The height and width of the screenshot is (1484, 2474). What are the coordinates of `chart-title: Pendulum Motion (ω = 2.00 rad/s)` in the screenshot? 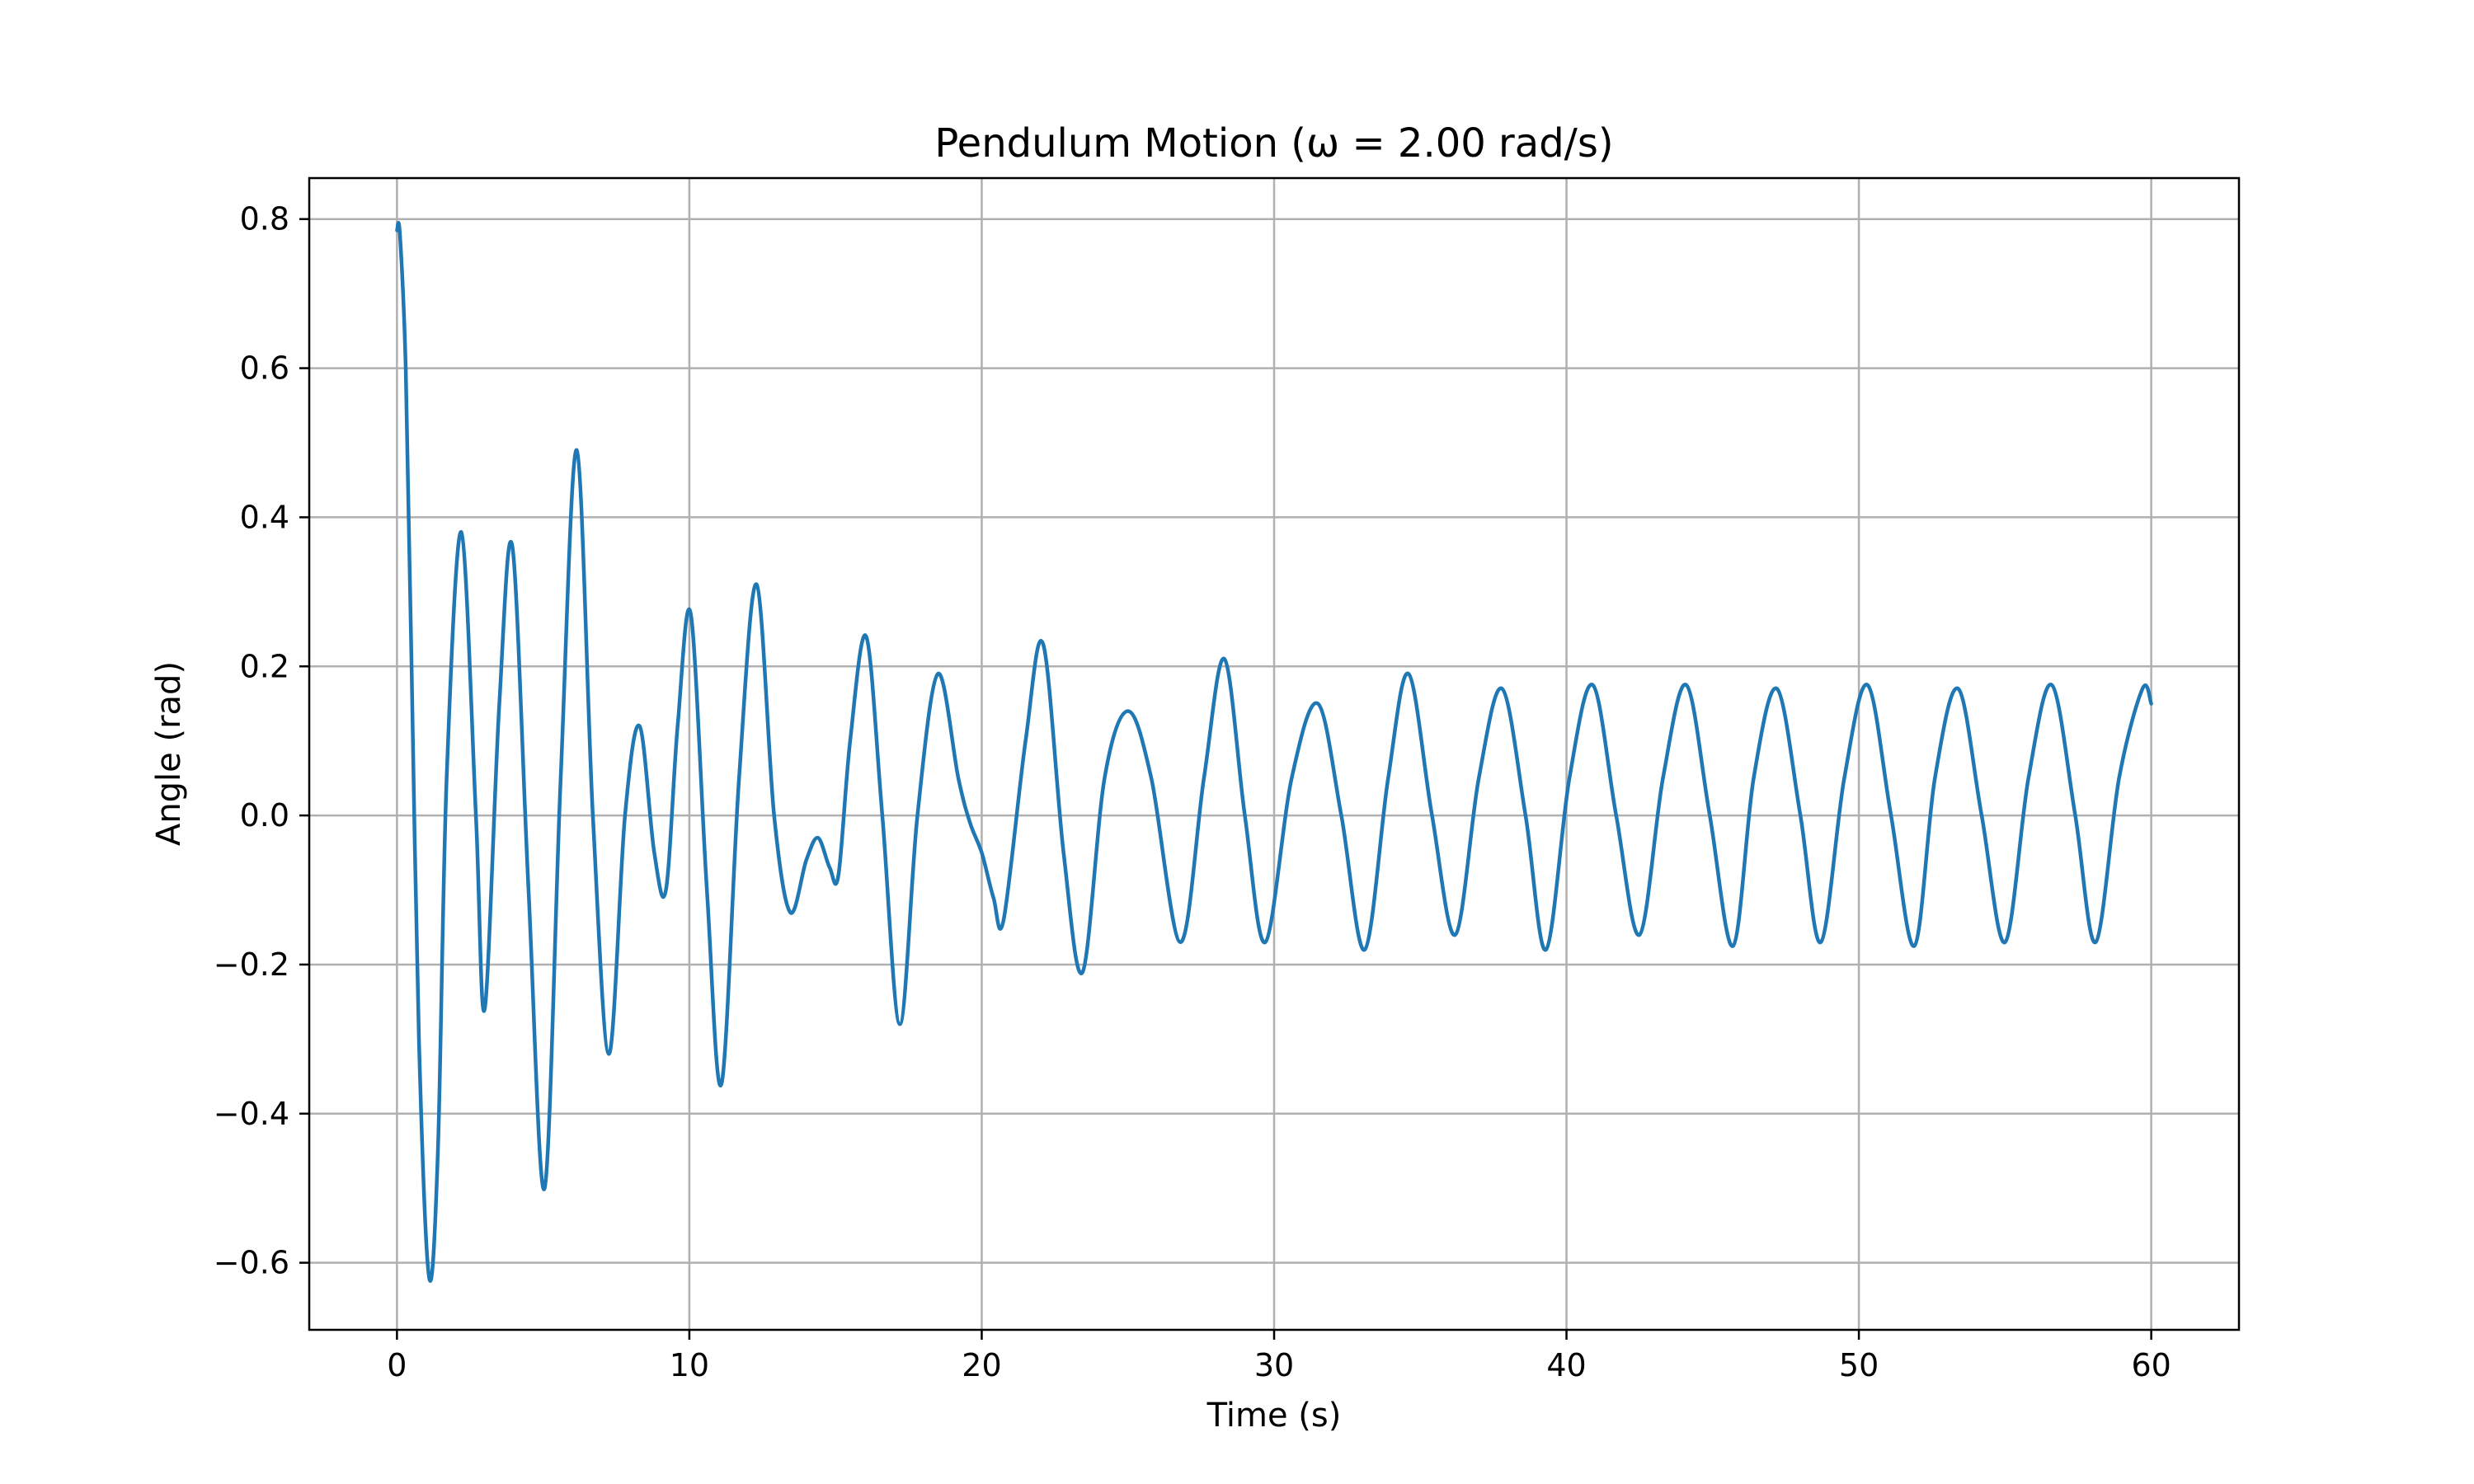 It's located at (1273, 143).